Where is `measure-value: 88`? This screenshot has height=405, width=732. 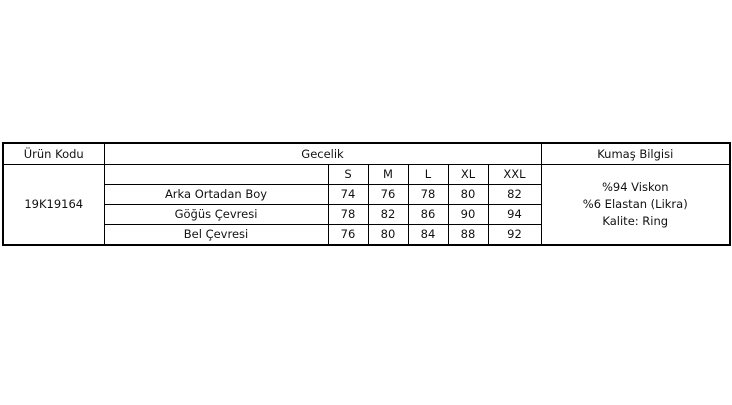 measure-value: 88 is located at coordinates (468, 235).